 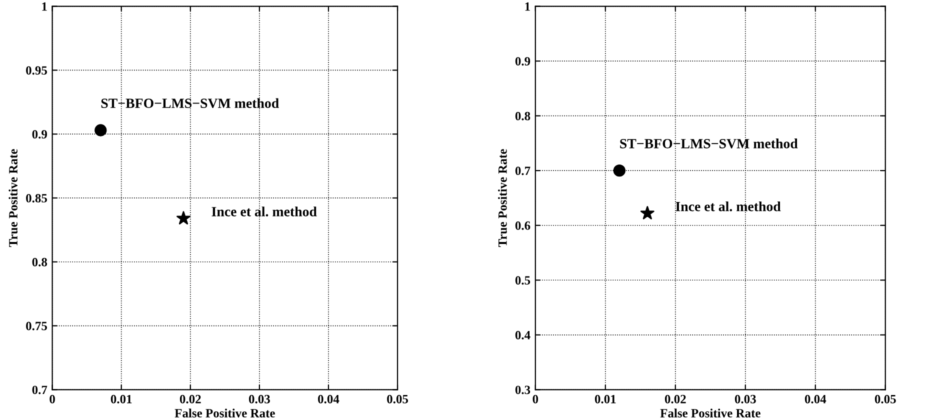 What do you see at coordinates (522, 280) in the screenshot?
I see `y-tick-label: 0.5` at bounding box center [522, 280].